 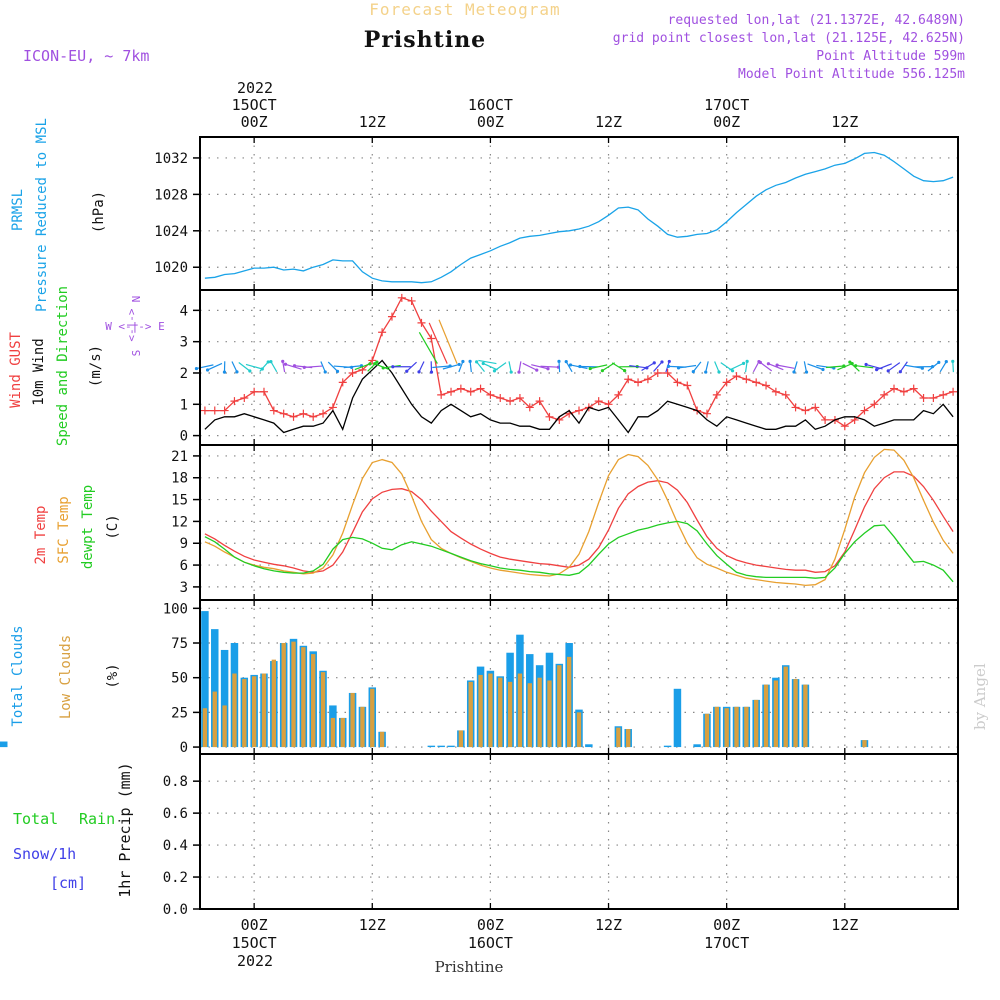 What do you see at coordinates (184, 311) in the screenshot?
I see `y-tick-label: 4` at bounding box center [184, 311].